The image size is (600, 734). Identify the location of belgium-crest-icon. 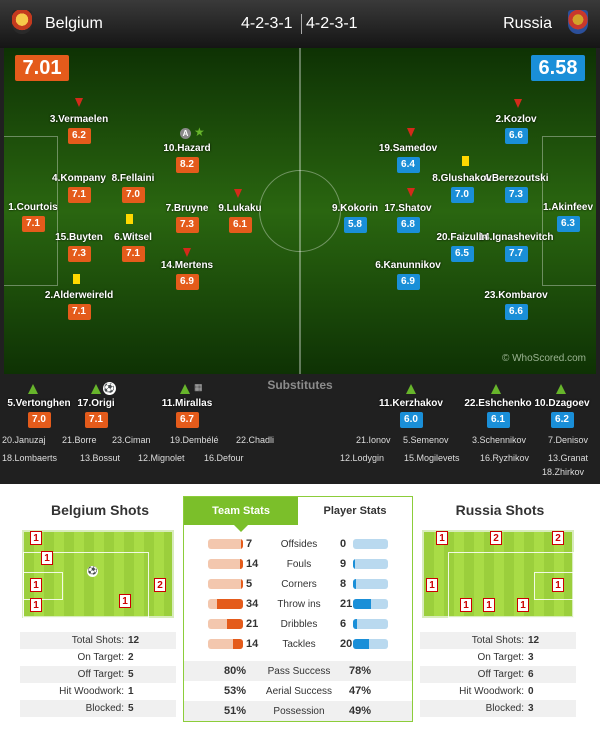
(22, 22).